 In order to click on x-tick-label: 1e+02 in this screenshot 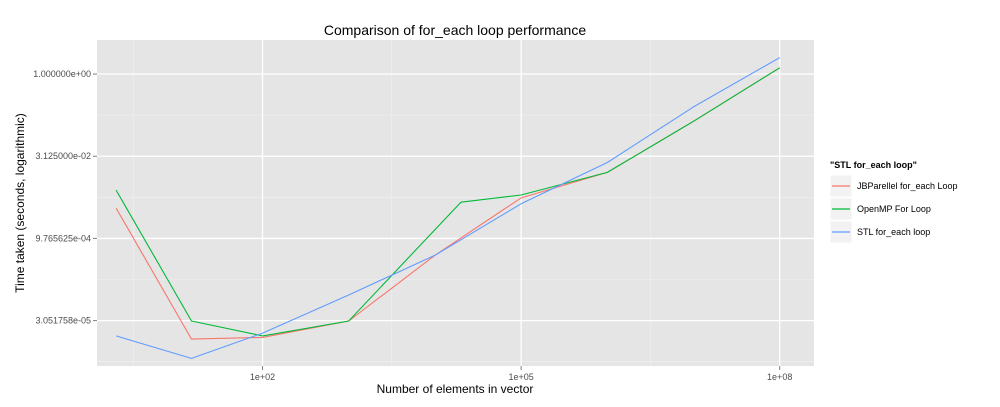, I will do `click(262, 377)`.